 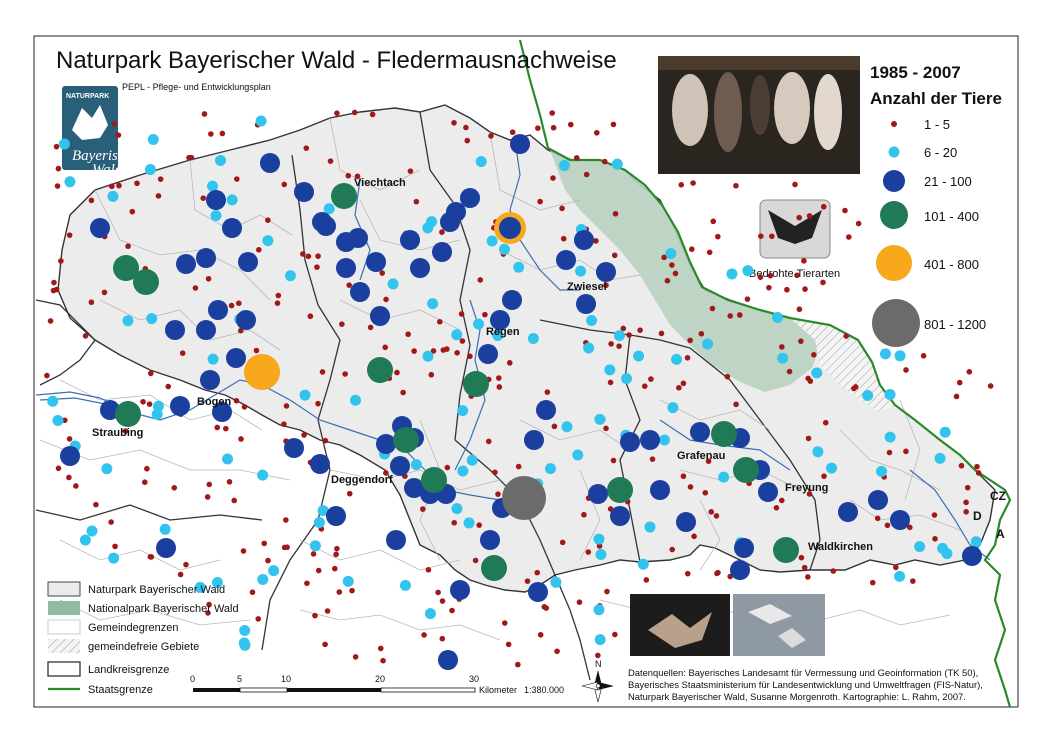 What do you see at coordinates (65, 342) in the screenshot?
I see `landkreis-outer` at bounding box center [65, 342].